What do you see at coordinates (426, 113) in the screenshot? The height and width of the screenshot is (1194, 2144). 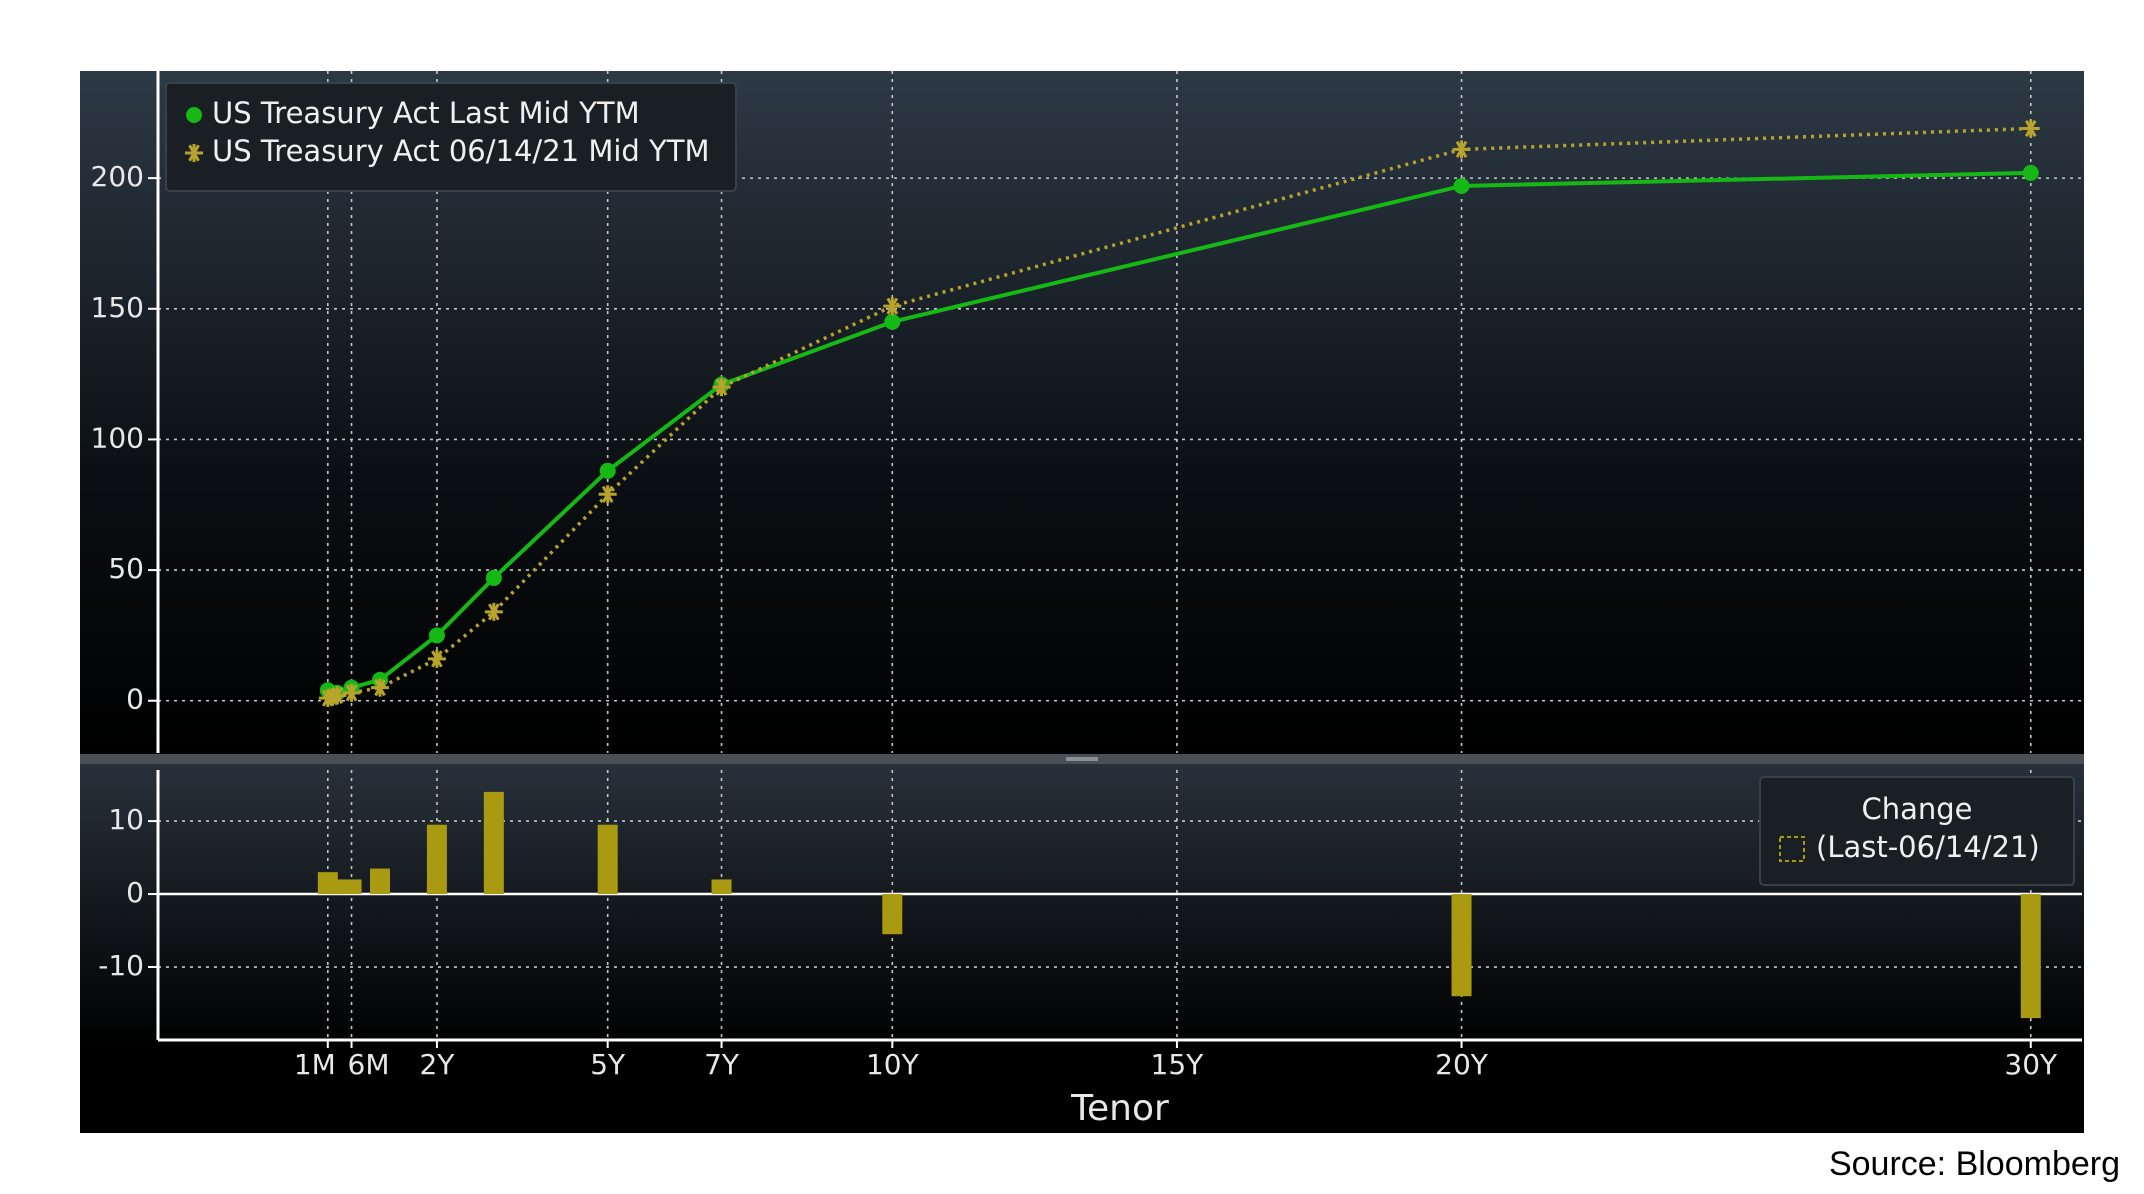 I see `legend-label: US Treasury Act Last Mid YTM` at bounding box center [426, 113].